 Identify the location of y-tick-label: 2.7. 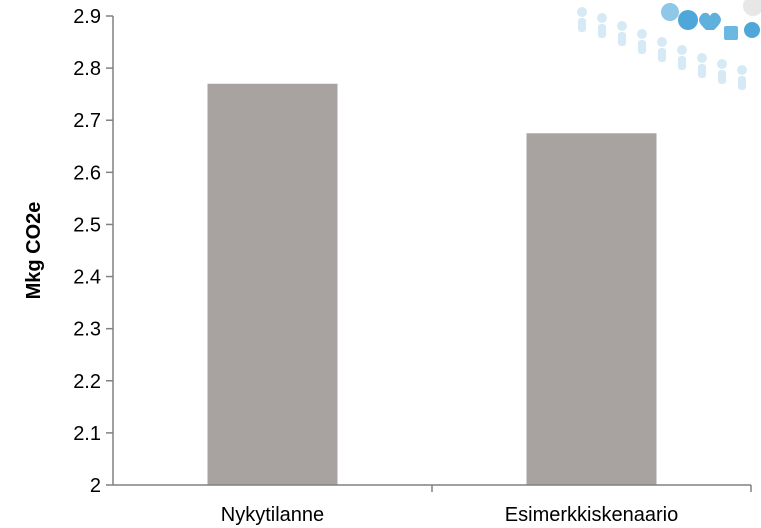
(87, 121).